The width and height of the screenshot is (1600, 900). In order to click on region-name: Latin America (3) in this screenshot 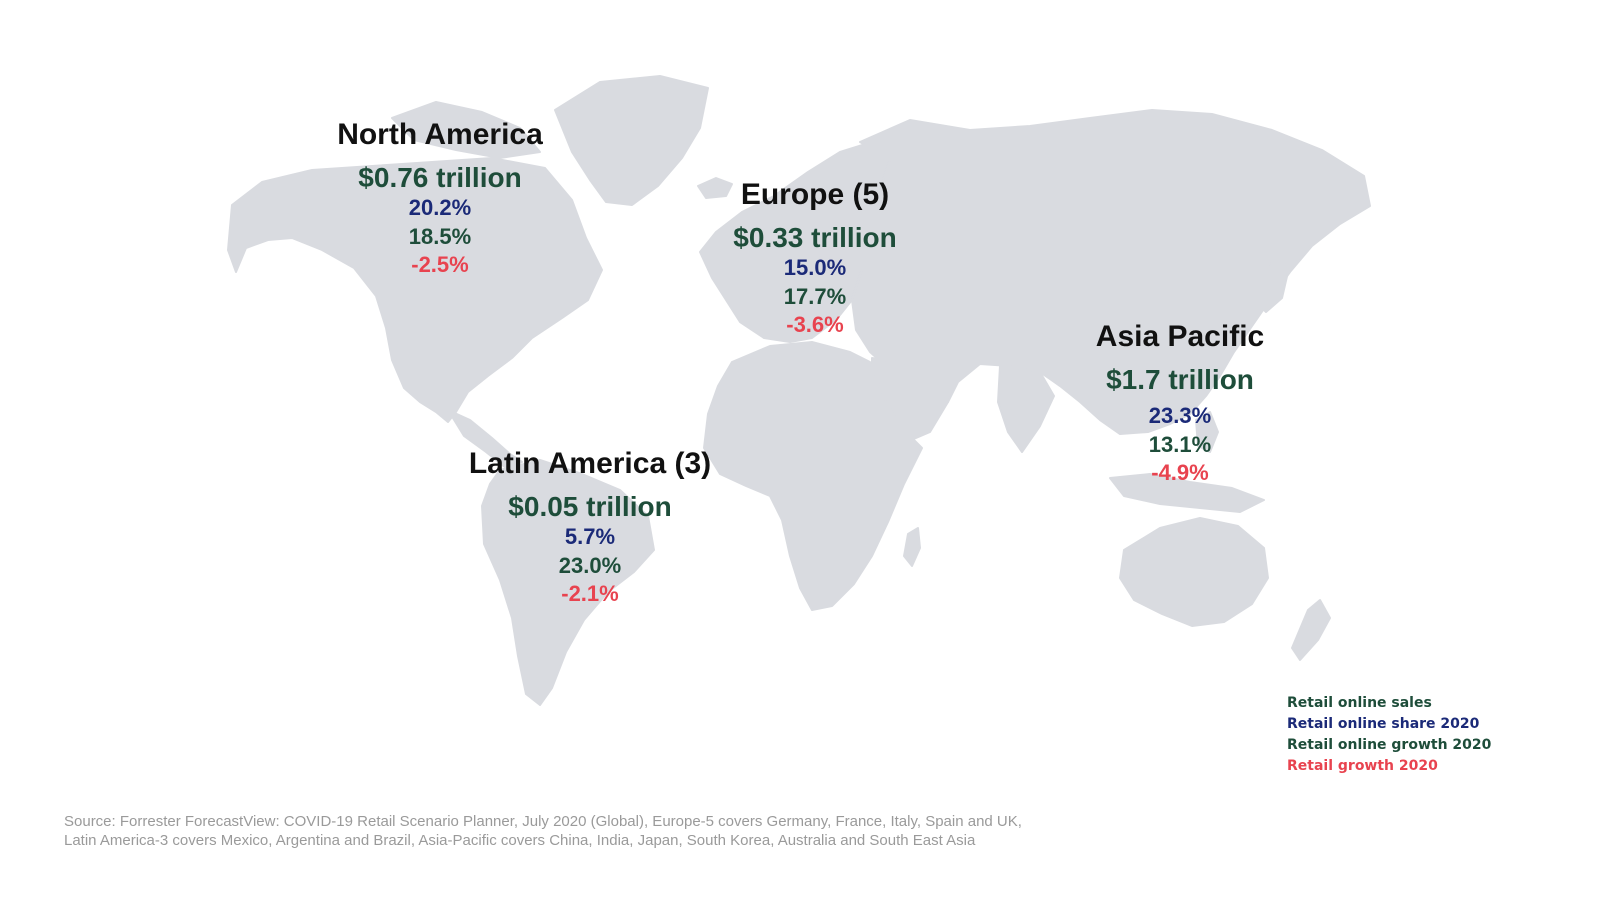, I will do `click(590, 463)`.